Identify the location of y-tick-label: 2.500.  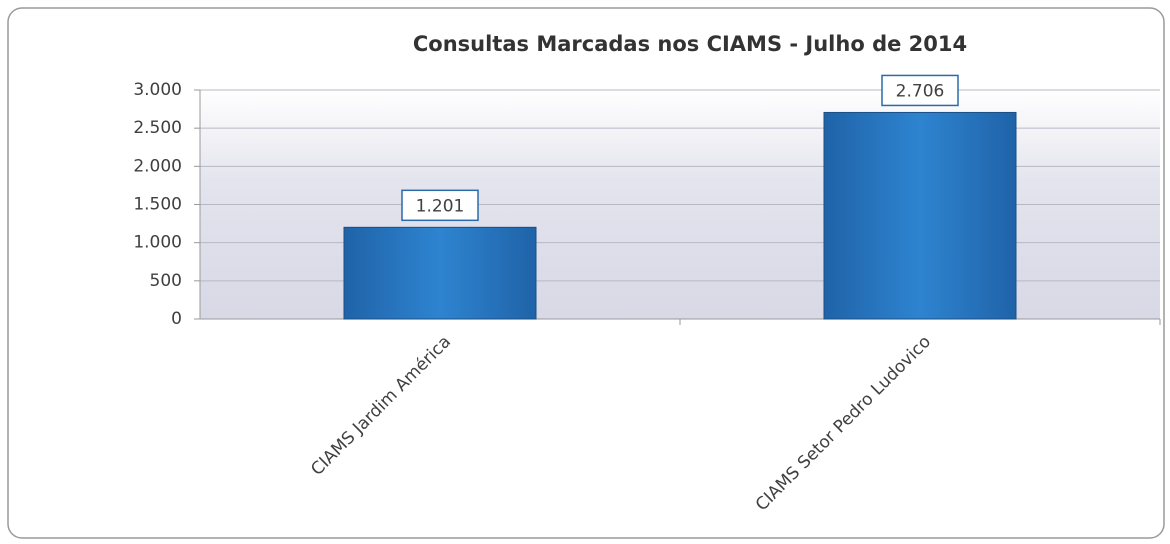
(157, 128).